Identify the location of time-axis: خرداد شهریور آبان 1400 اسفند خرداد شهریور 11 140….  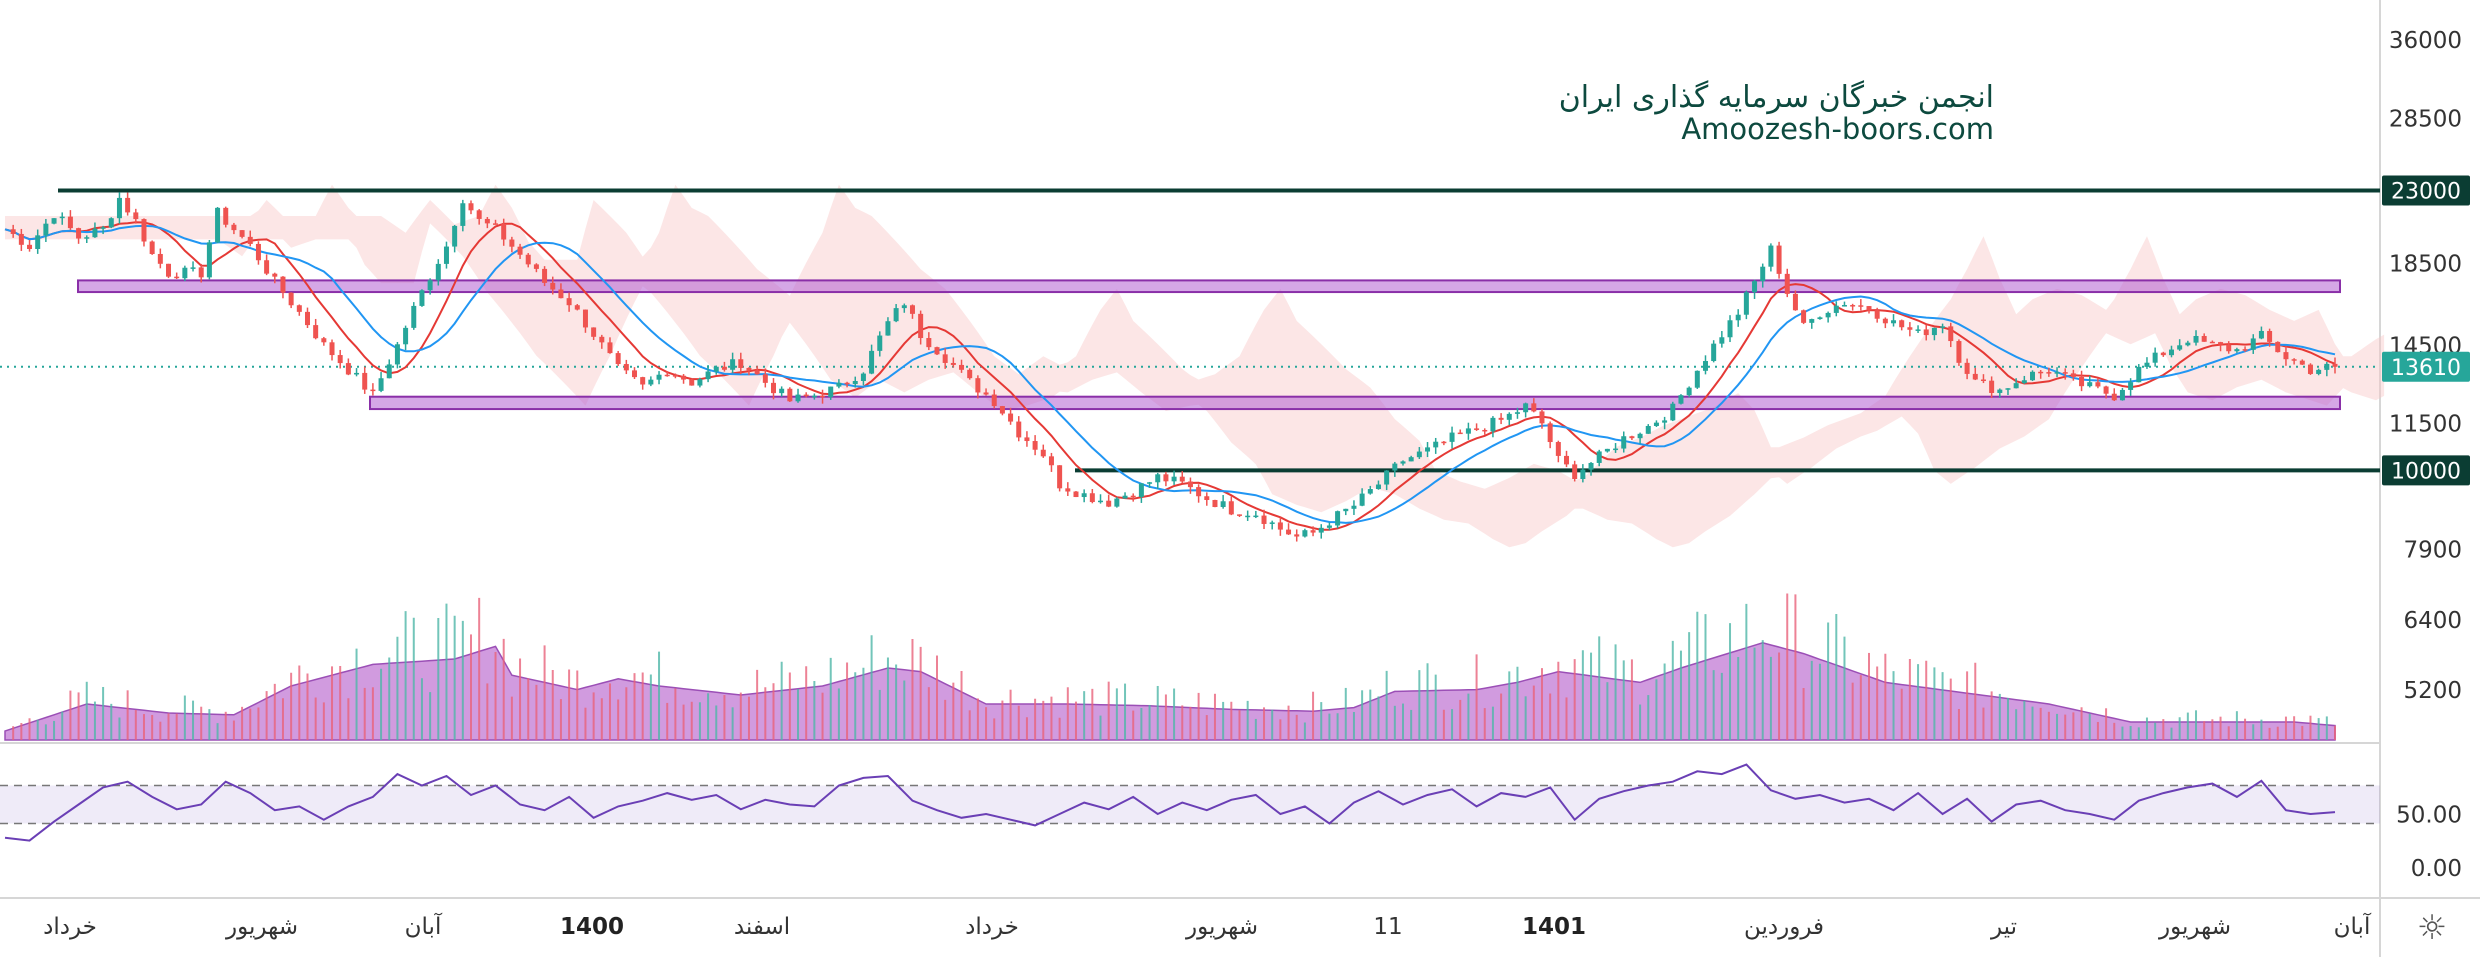
(1207, 926).